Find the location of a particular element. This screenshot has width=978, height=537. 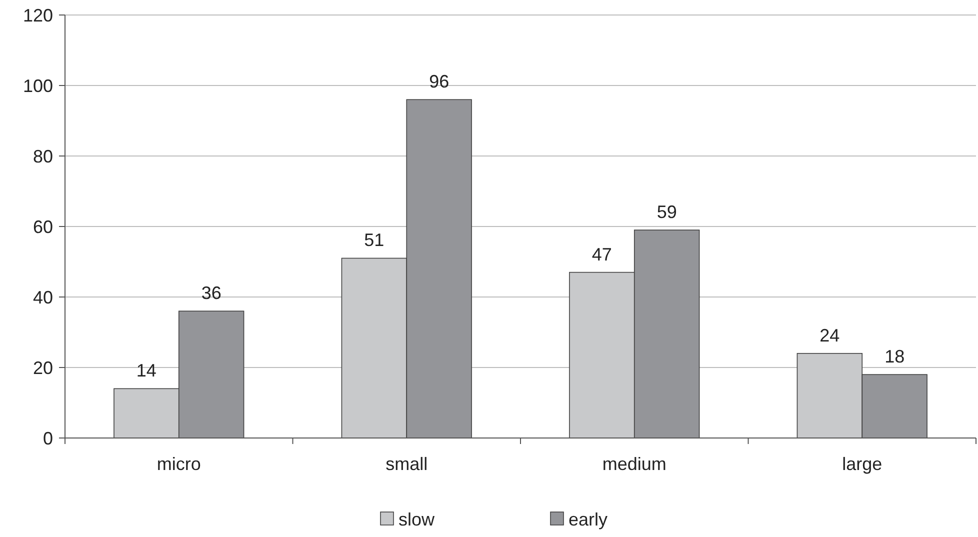

y-tick-label: 120 is located at coordinates (37, 15).